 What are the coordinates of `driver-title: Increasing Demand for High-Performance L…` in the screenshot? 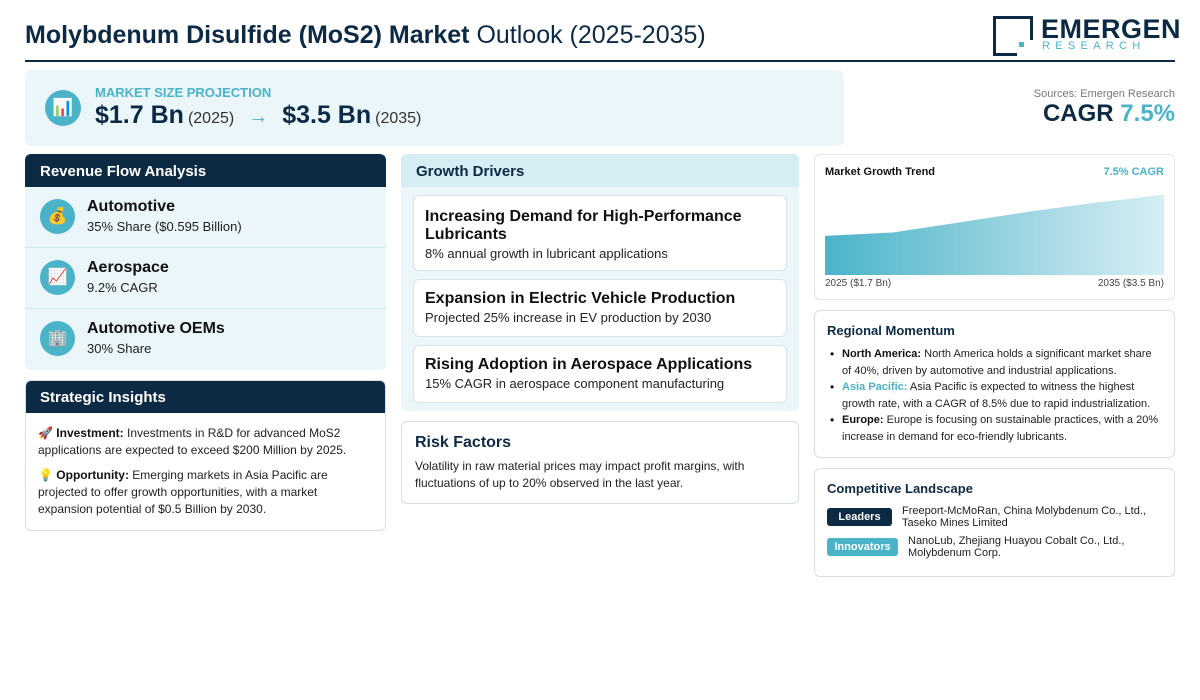 It's located at (583, 225).